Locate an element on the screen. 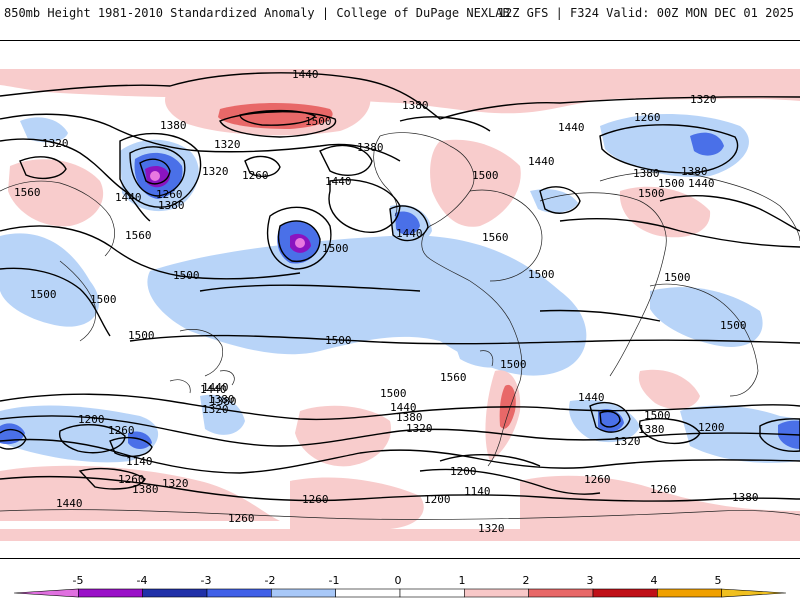  colorbar-tick: -4 is located at coordinates (142, 580).